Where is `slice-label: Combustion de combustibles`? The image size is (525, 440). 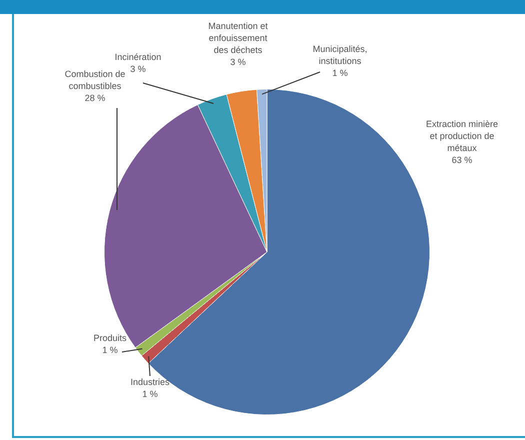 slice-label: Combustion de combustibles is located at coordinates (95, 79).